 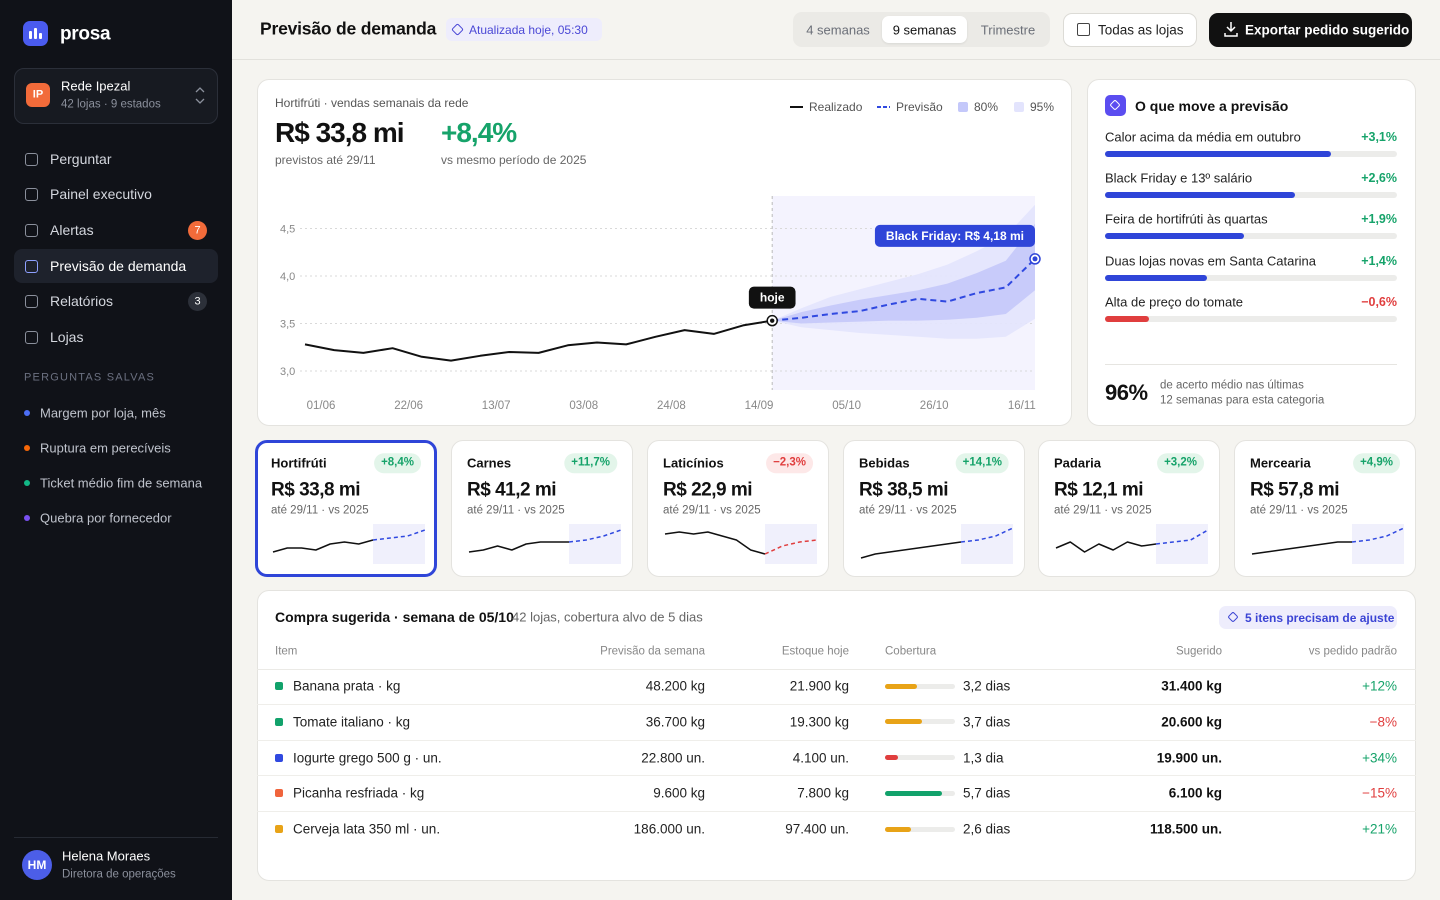 What do you see at coordinates (1180, 463) in the screenshot?
I see `card-change: +3,2%` at bounding box center [1180, 463].